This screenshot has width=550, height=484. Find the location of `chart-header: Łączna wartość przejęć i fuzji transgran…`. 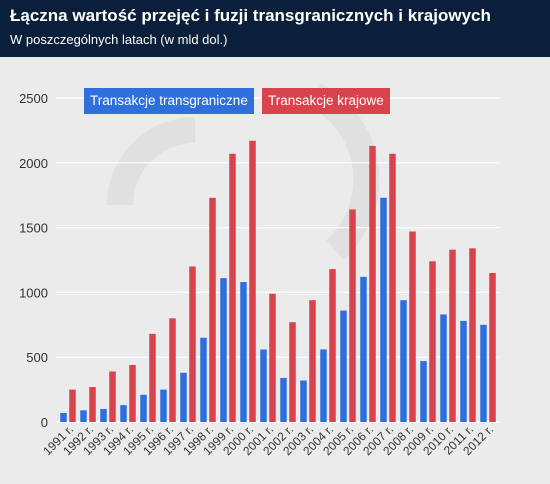

chart-header: Łączna wartość przejęć i fuzji transgran… is located at coordinates (275, 28).